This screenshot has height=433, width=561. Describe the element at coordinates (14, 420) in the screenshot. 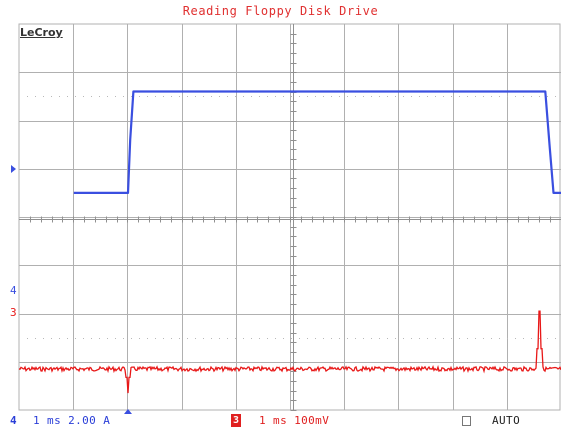

I see `channel-4-label: 4` at that location.